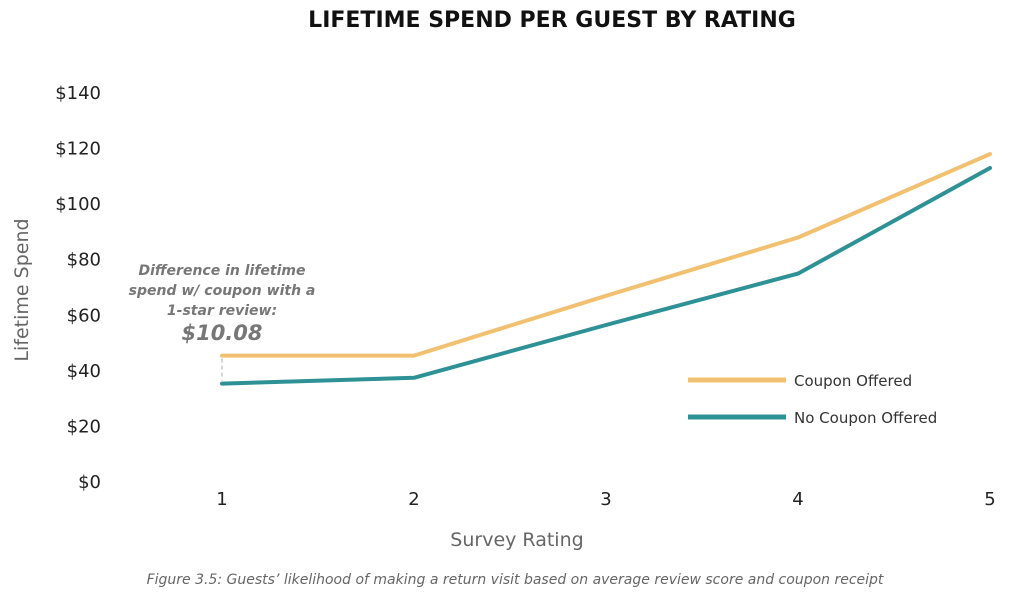 This screenshot has height=607, width=1024. Describe the element at coordinates (221, 499) in the screenshot. I see `x-tick-label: 1` at that location.